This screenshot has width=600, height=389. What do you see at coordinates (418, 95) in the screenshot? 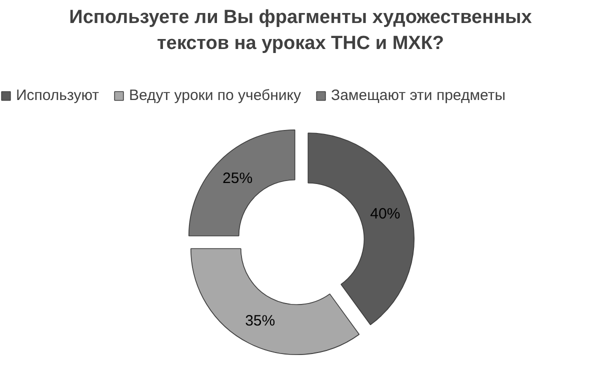
I see `legend-label: Замещают эти предметы` at bounding box center [418, 95].